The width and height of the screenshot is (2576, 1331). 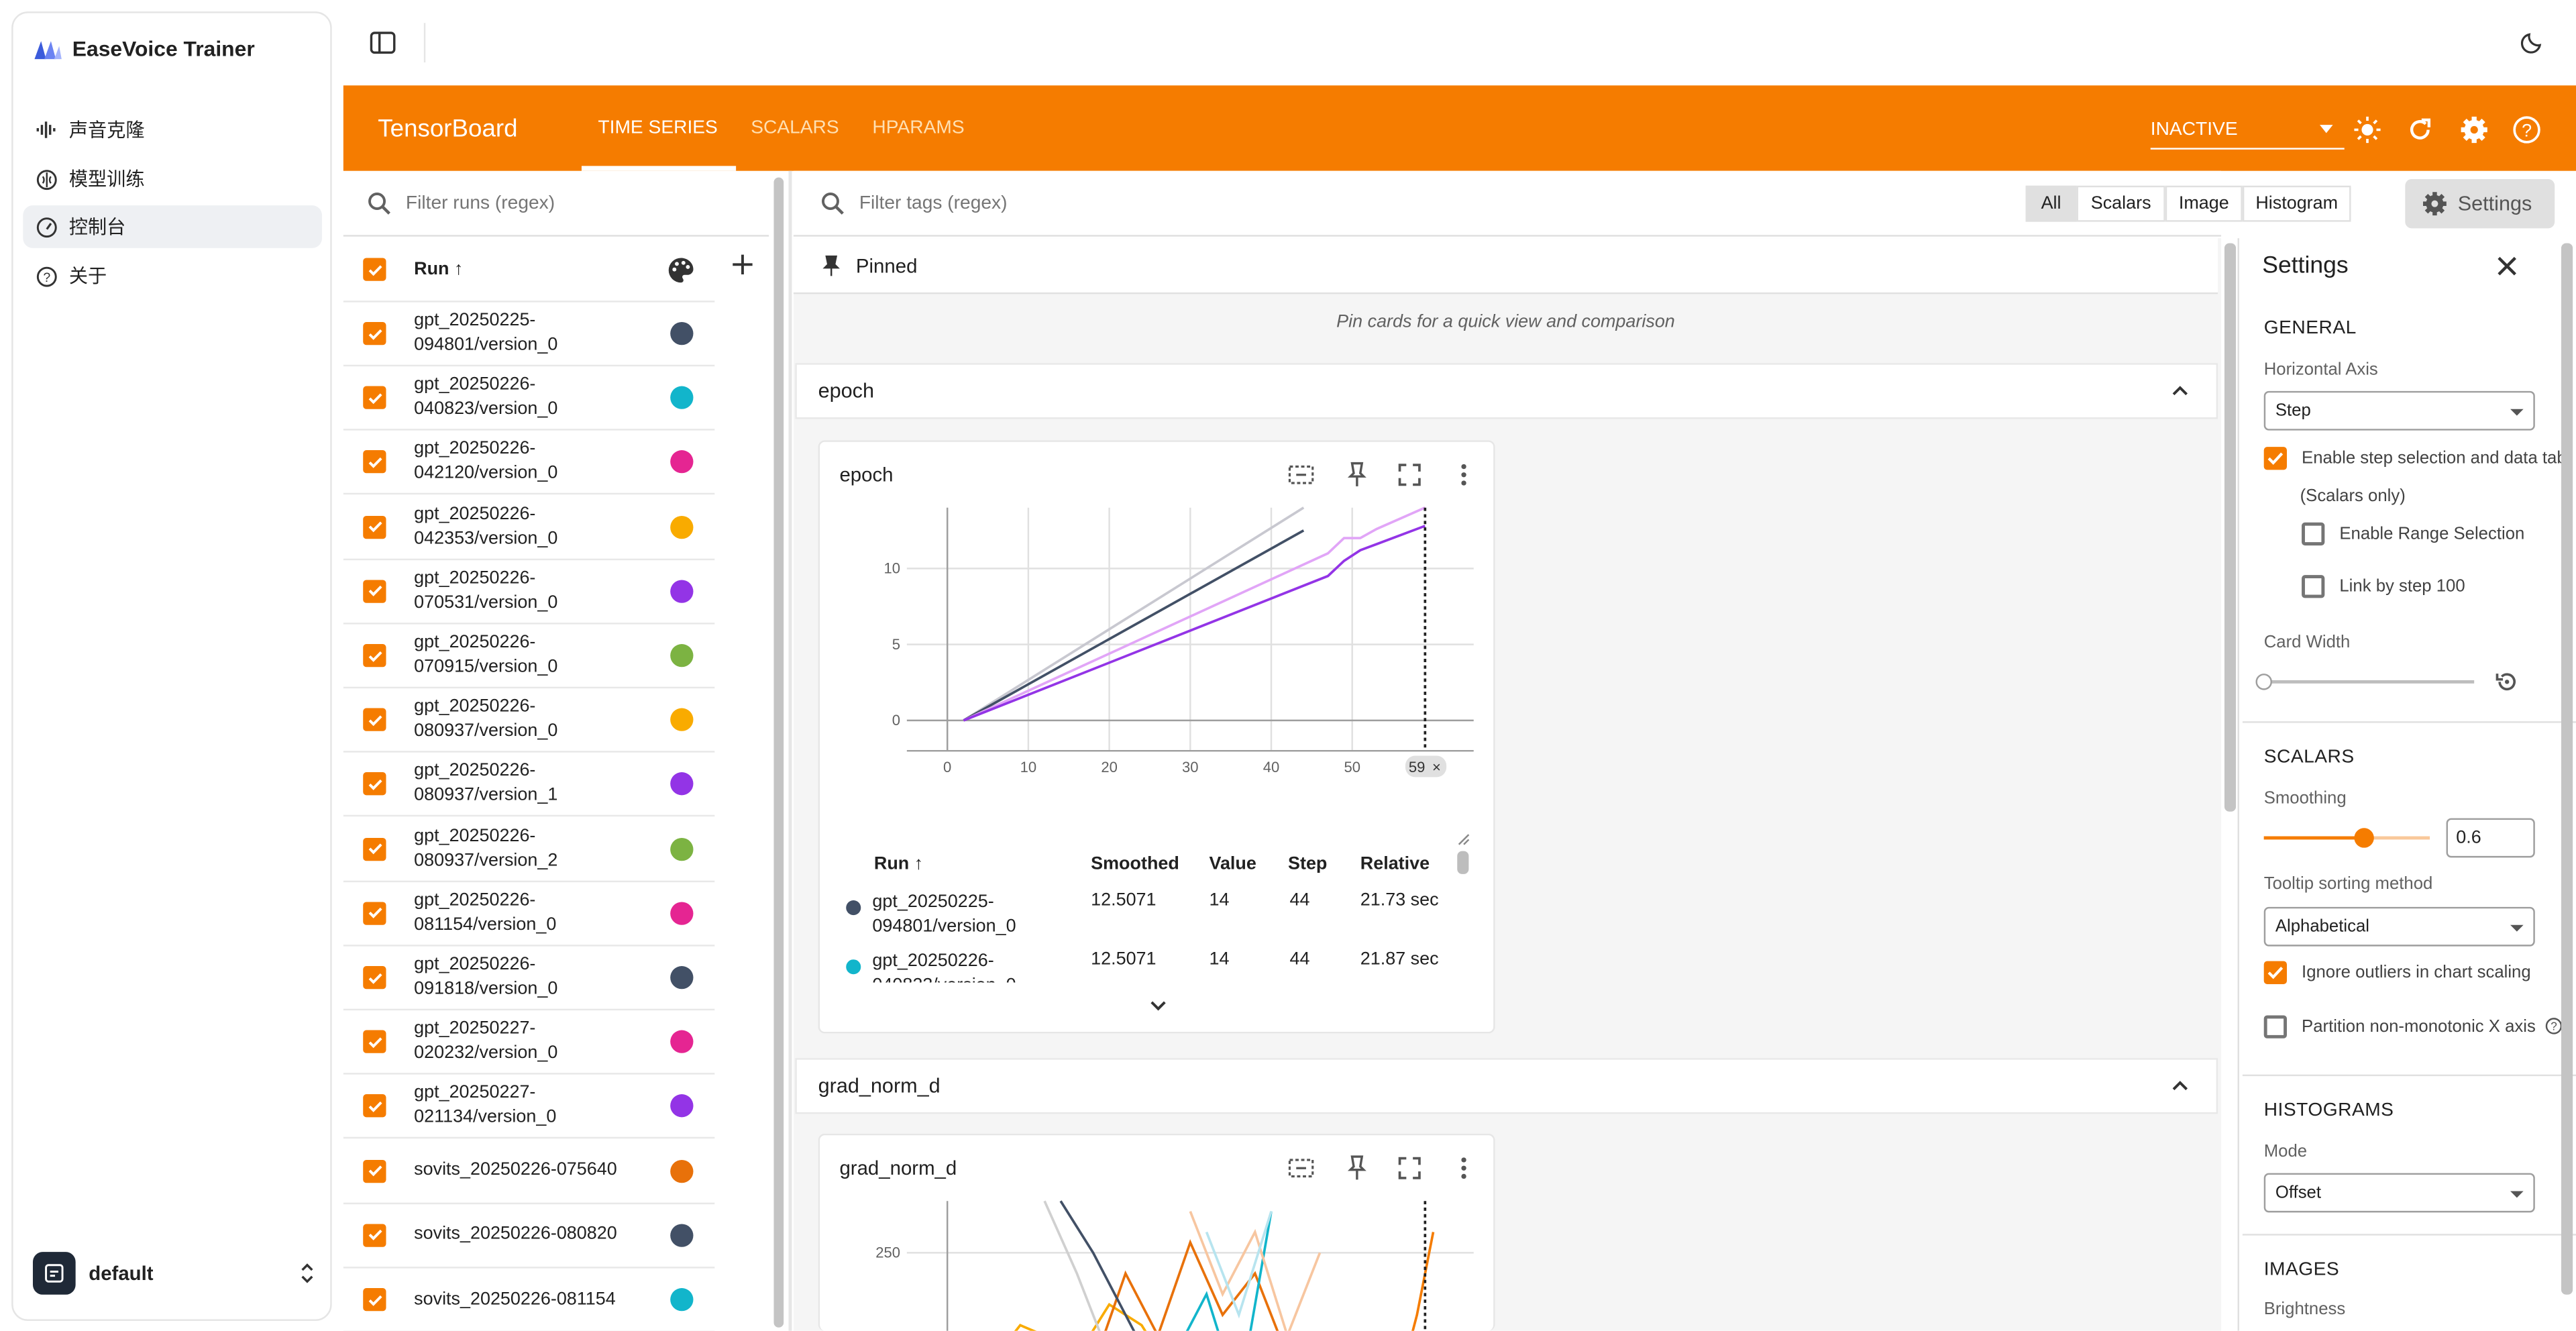 What do you see at coordinates (529, 979) in the screenshot?
I see `run-row: gpt_20250226-091818/version_0` at bounding box center [529, 979].